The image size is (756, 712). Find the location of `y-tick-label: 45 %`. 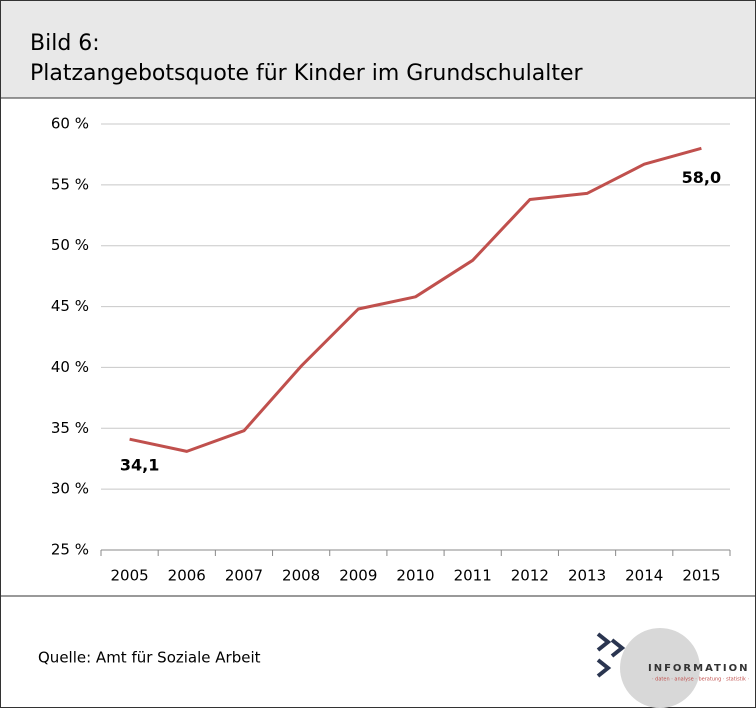

y-tick-label: 45 % is located at coordinates (70, 306).